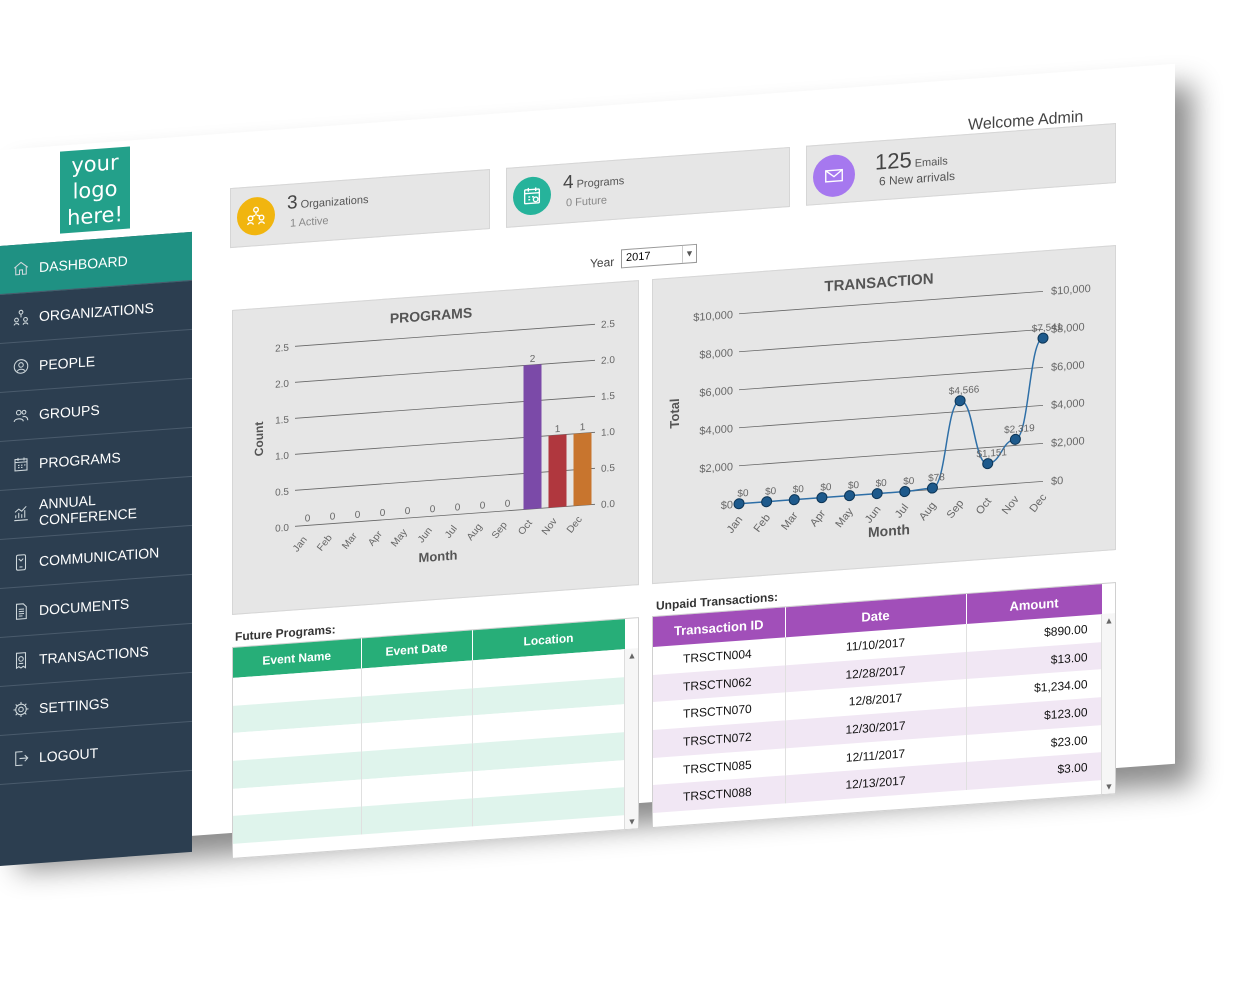  What do you see at coordinates (928, 511) in the screenshot?
I see `x-tick-label: Aug` at bounding box center [928, 511].